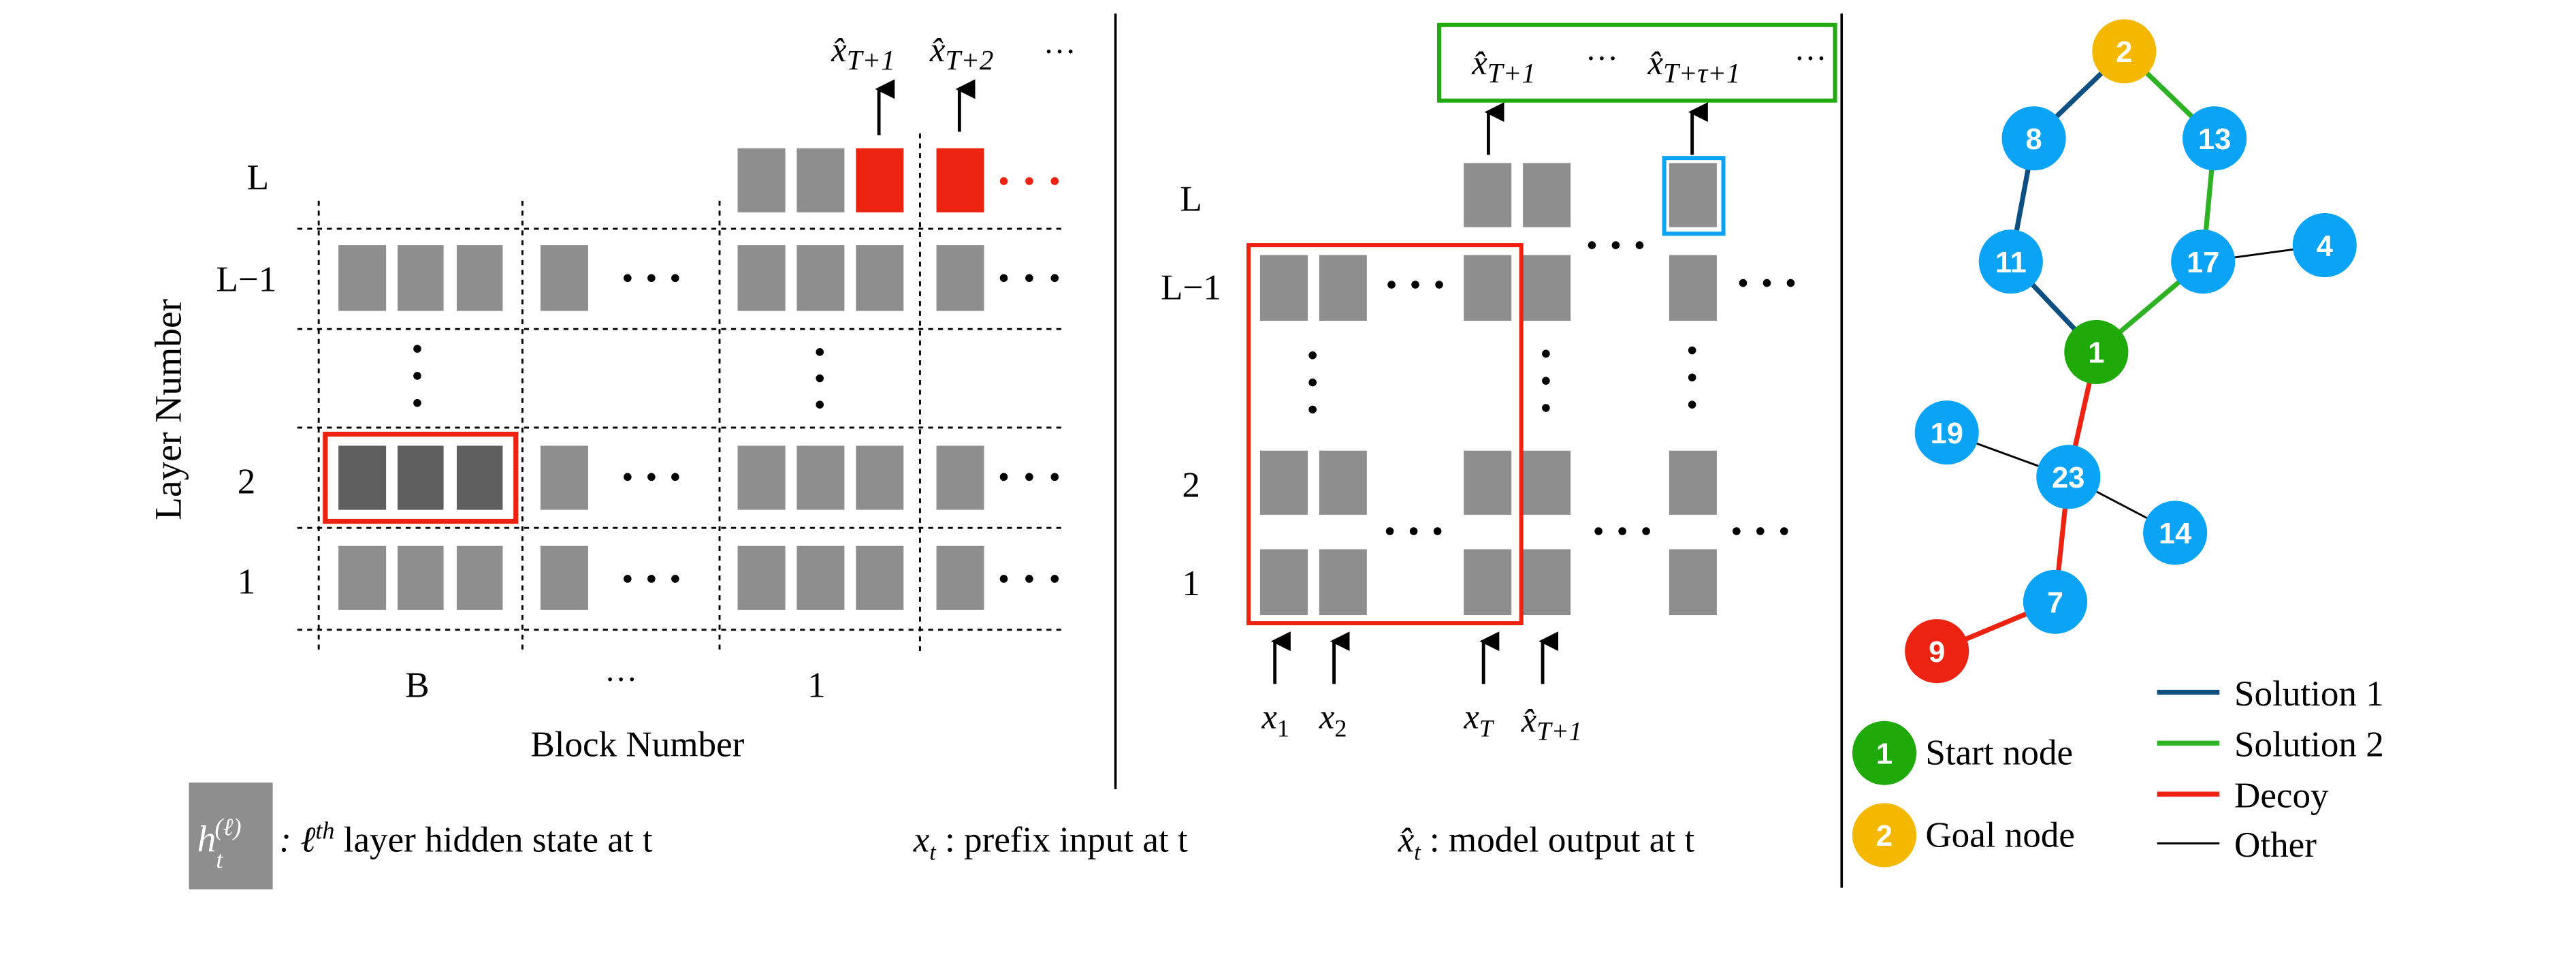 Image resolution: width=2576 pixels, height=967 pixels. What do you see at coordinates (466, 838) in the screenshot?
I see `hidden-state-description: : ℓth layer hidden state at t` at bounding box center [466, 838].